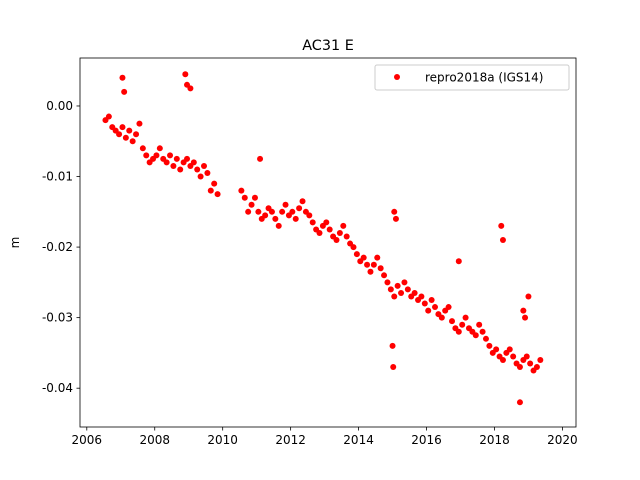 This screenshot has width=640, height=480. What do you see at coordinates (57, 388) in the screenshot?
I see `y-tick-label: -0.04` at bounding box center [57, 388].